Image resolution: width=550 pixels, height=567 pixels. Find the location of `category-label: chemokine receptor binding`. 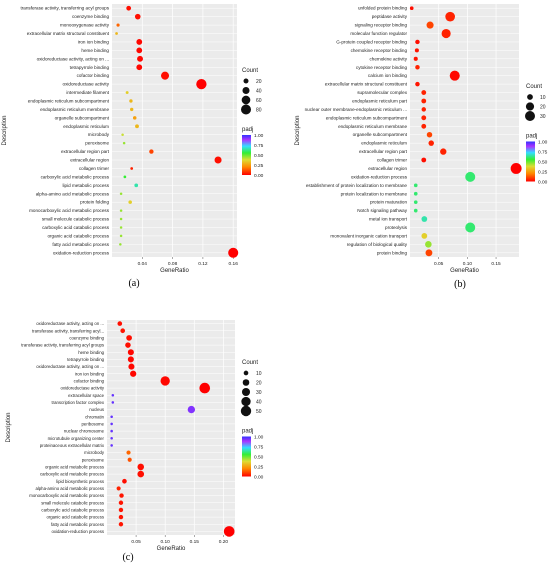

category-label: chemokine receptor binding is located at coordinates (379, 50).